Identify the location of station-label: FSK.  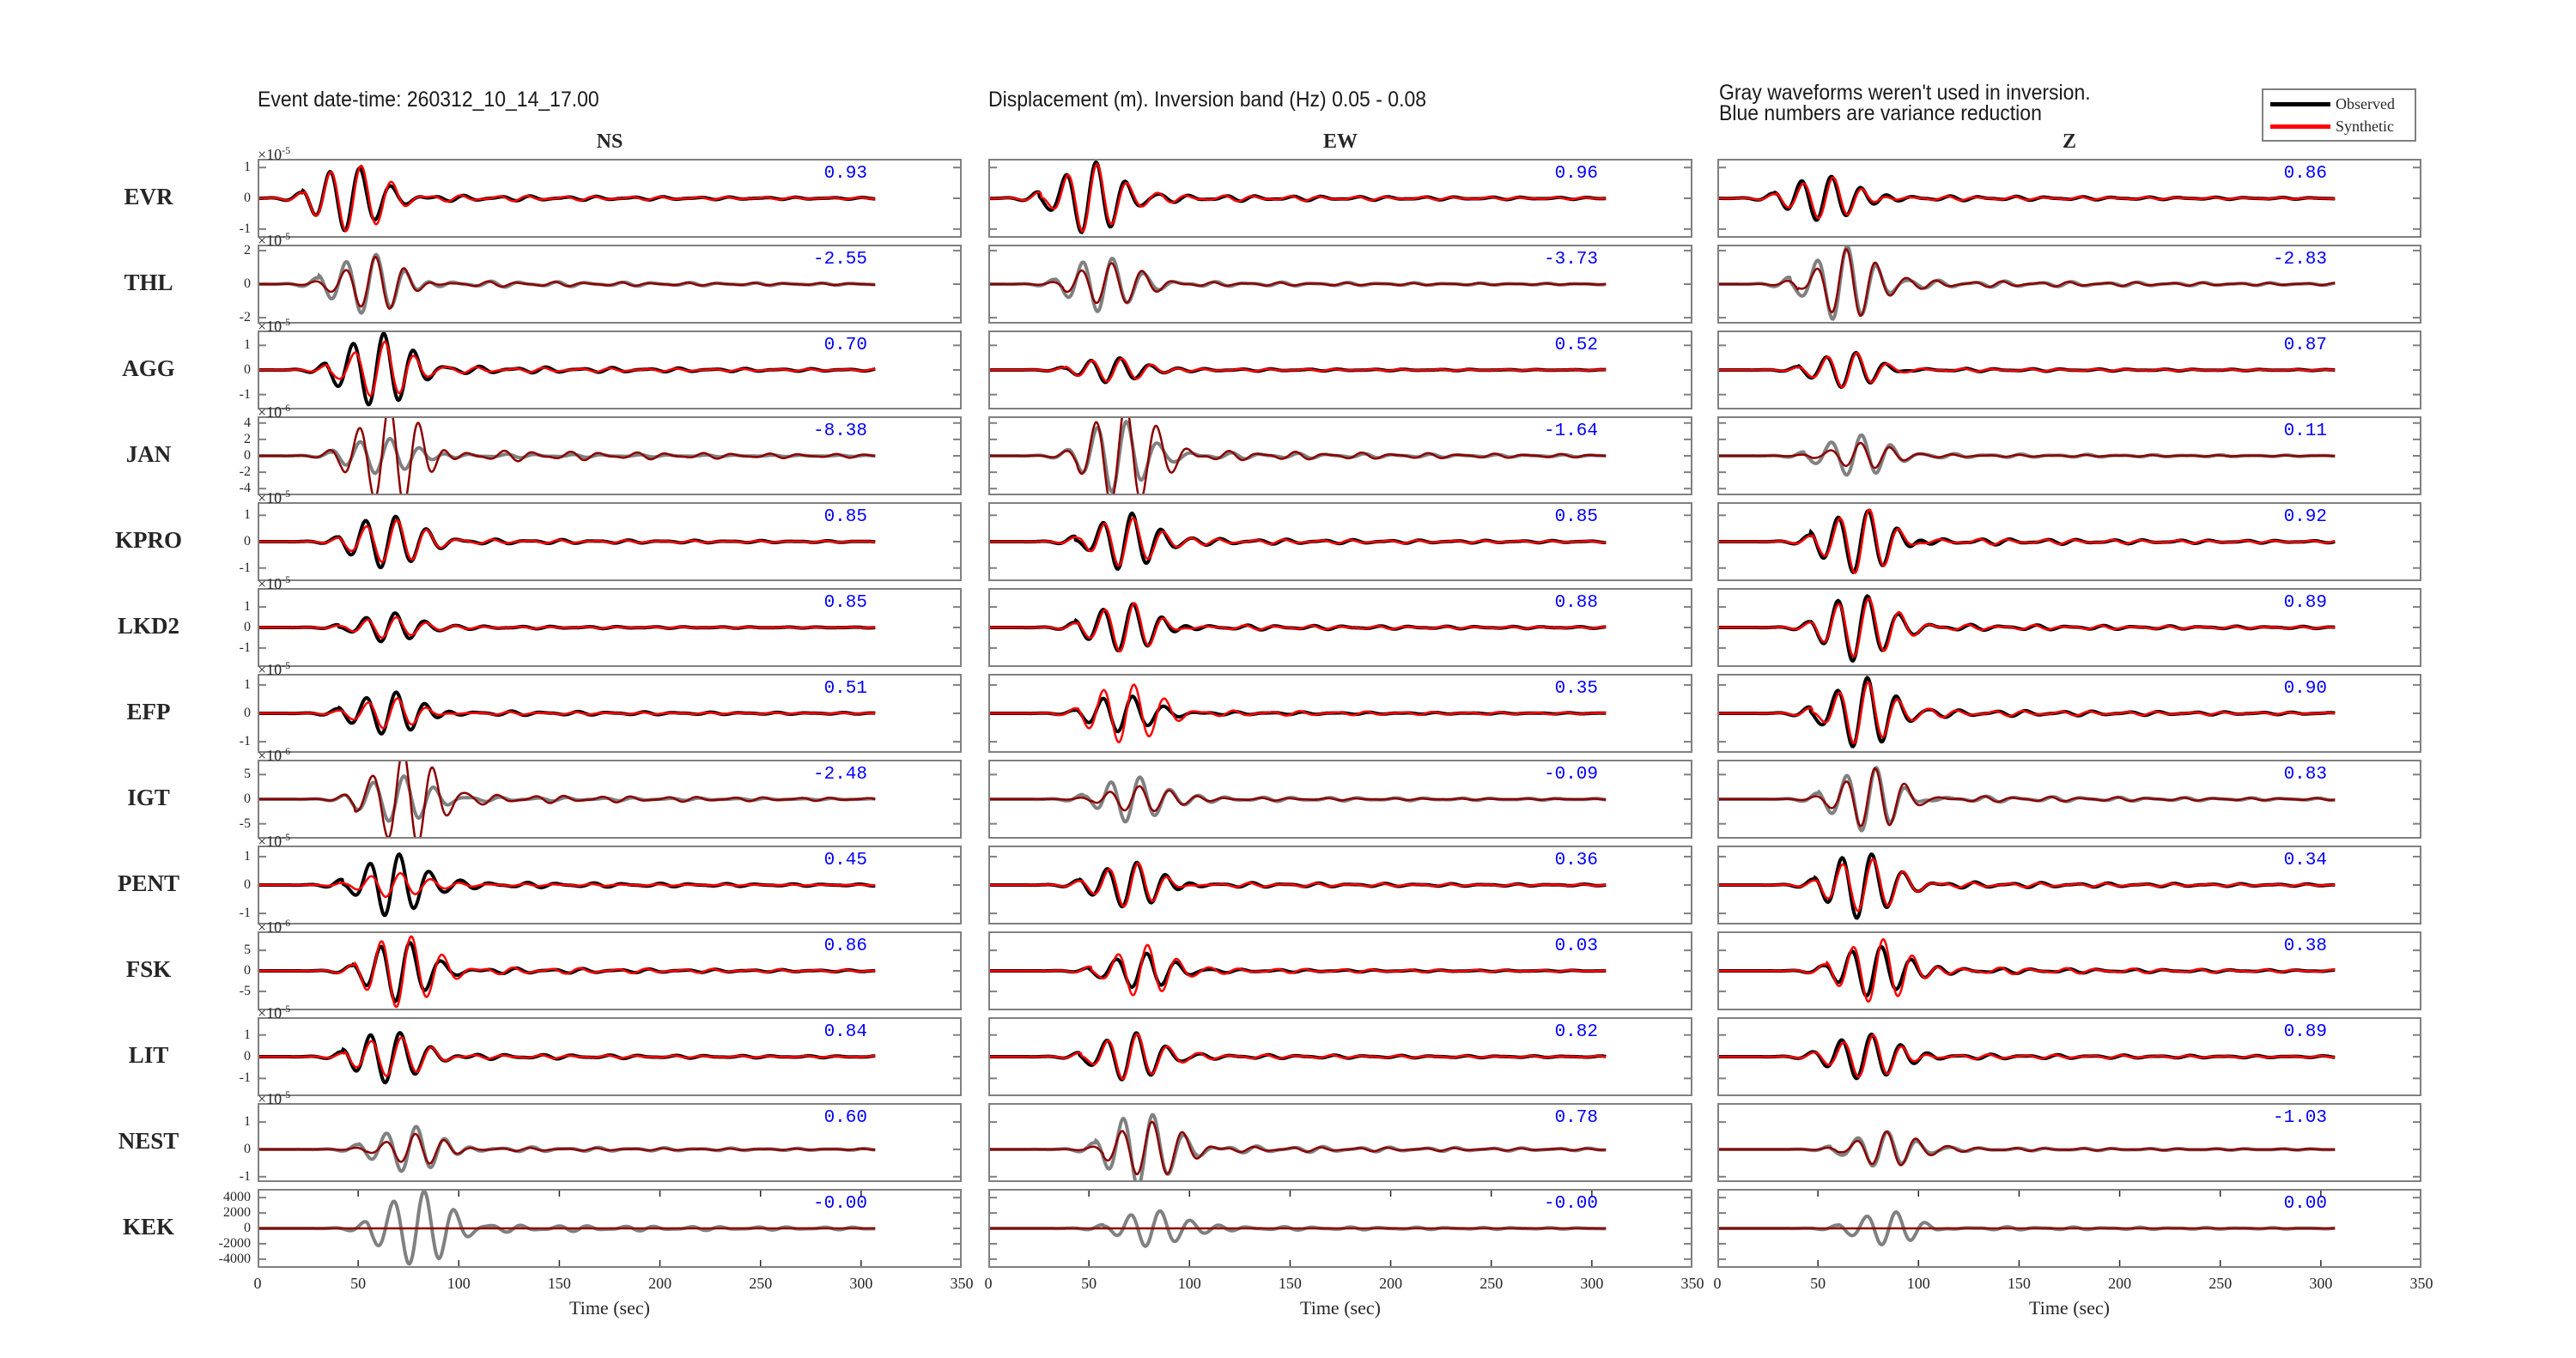
(148, 969).